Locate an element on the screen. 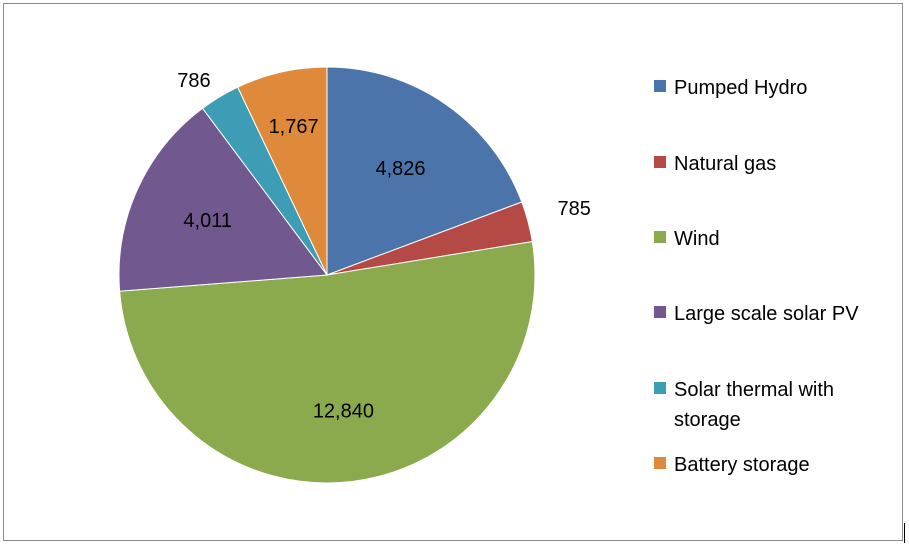 This screenshot has width=909, height=550. data-label: 786 is located at coordinates (193, 81).